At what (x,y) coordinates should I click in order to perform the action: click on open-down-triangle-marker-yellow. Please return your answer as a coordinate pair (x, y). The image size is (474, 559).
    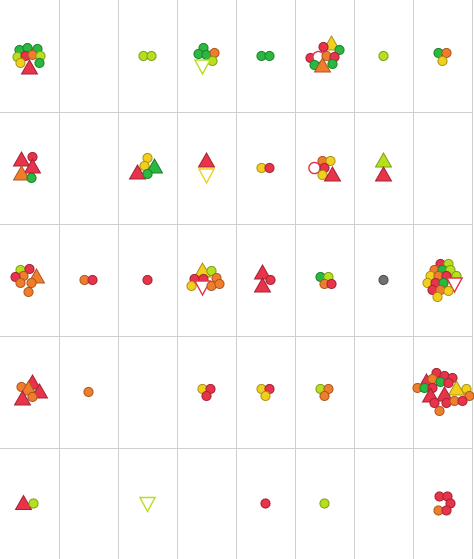
    Looking at the image, I should click on (206, 176).